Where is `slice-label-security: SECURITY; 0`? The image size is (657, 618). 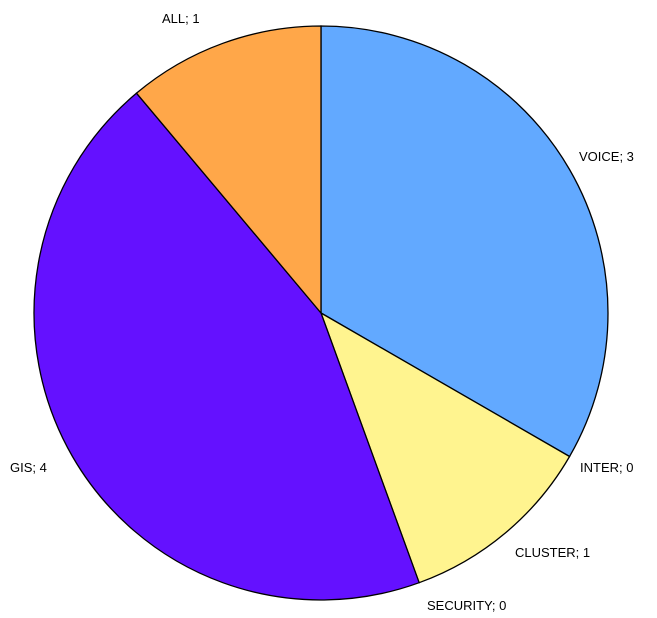 slice-label-security: SECURITY; 0 is located at coordinates (466, 605).